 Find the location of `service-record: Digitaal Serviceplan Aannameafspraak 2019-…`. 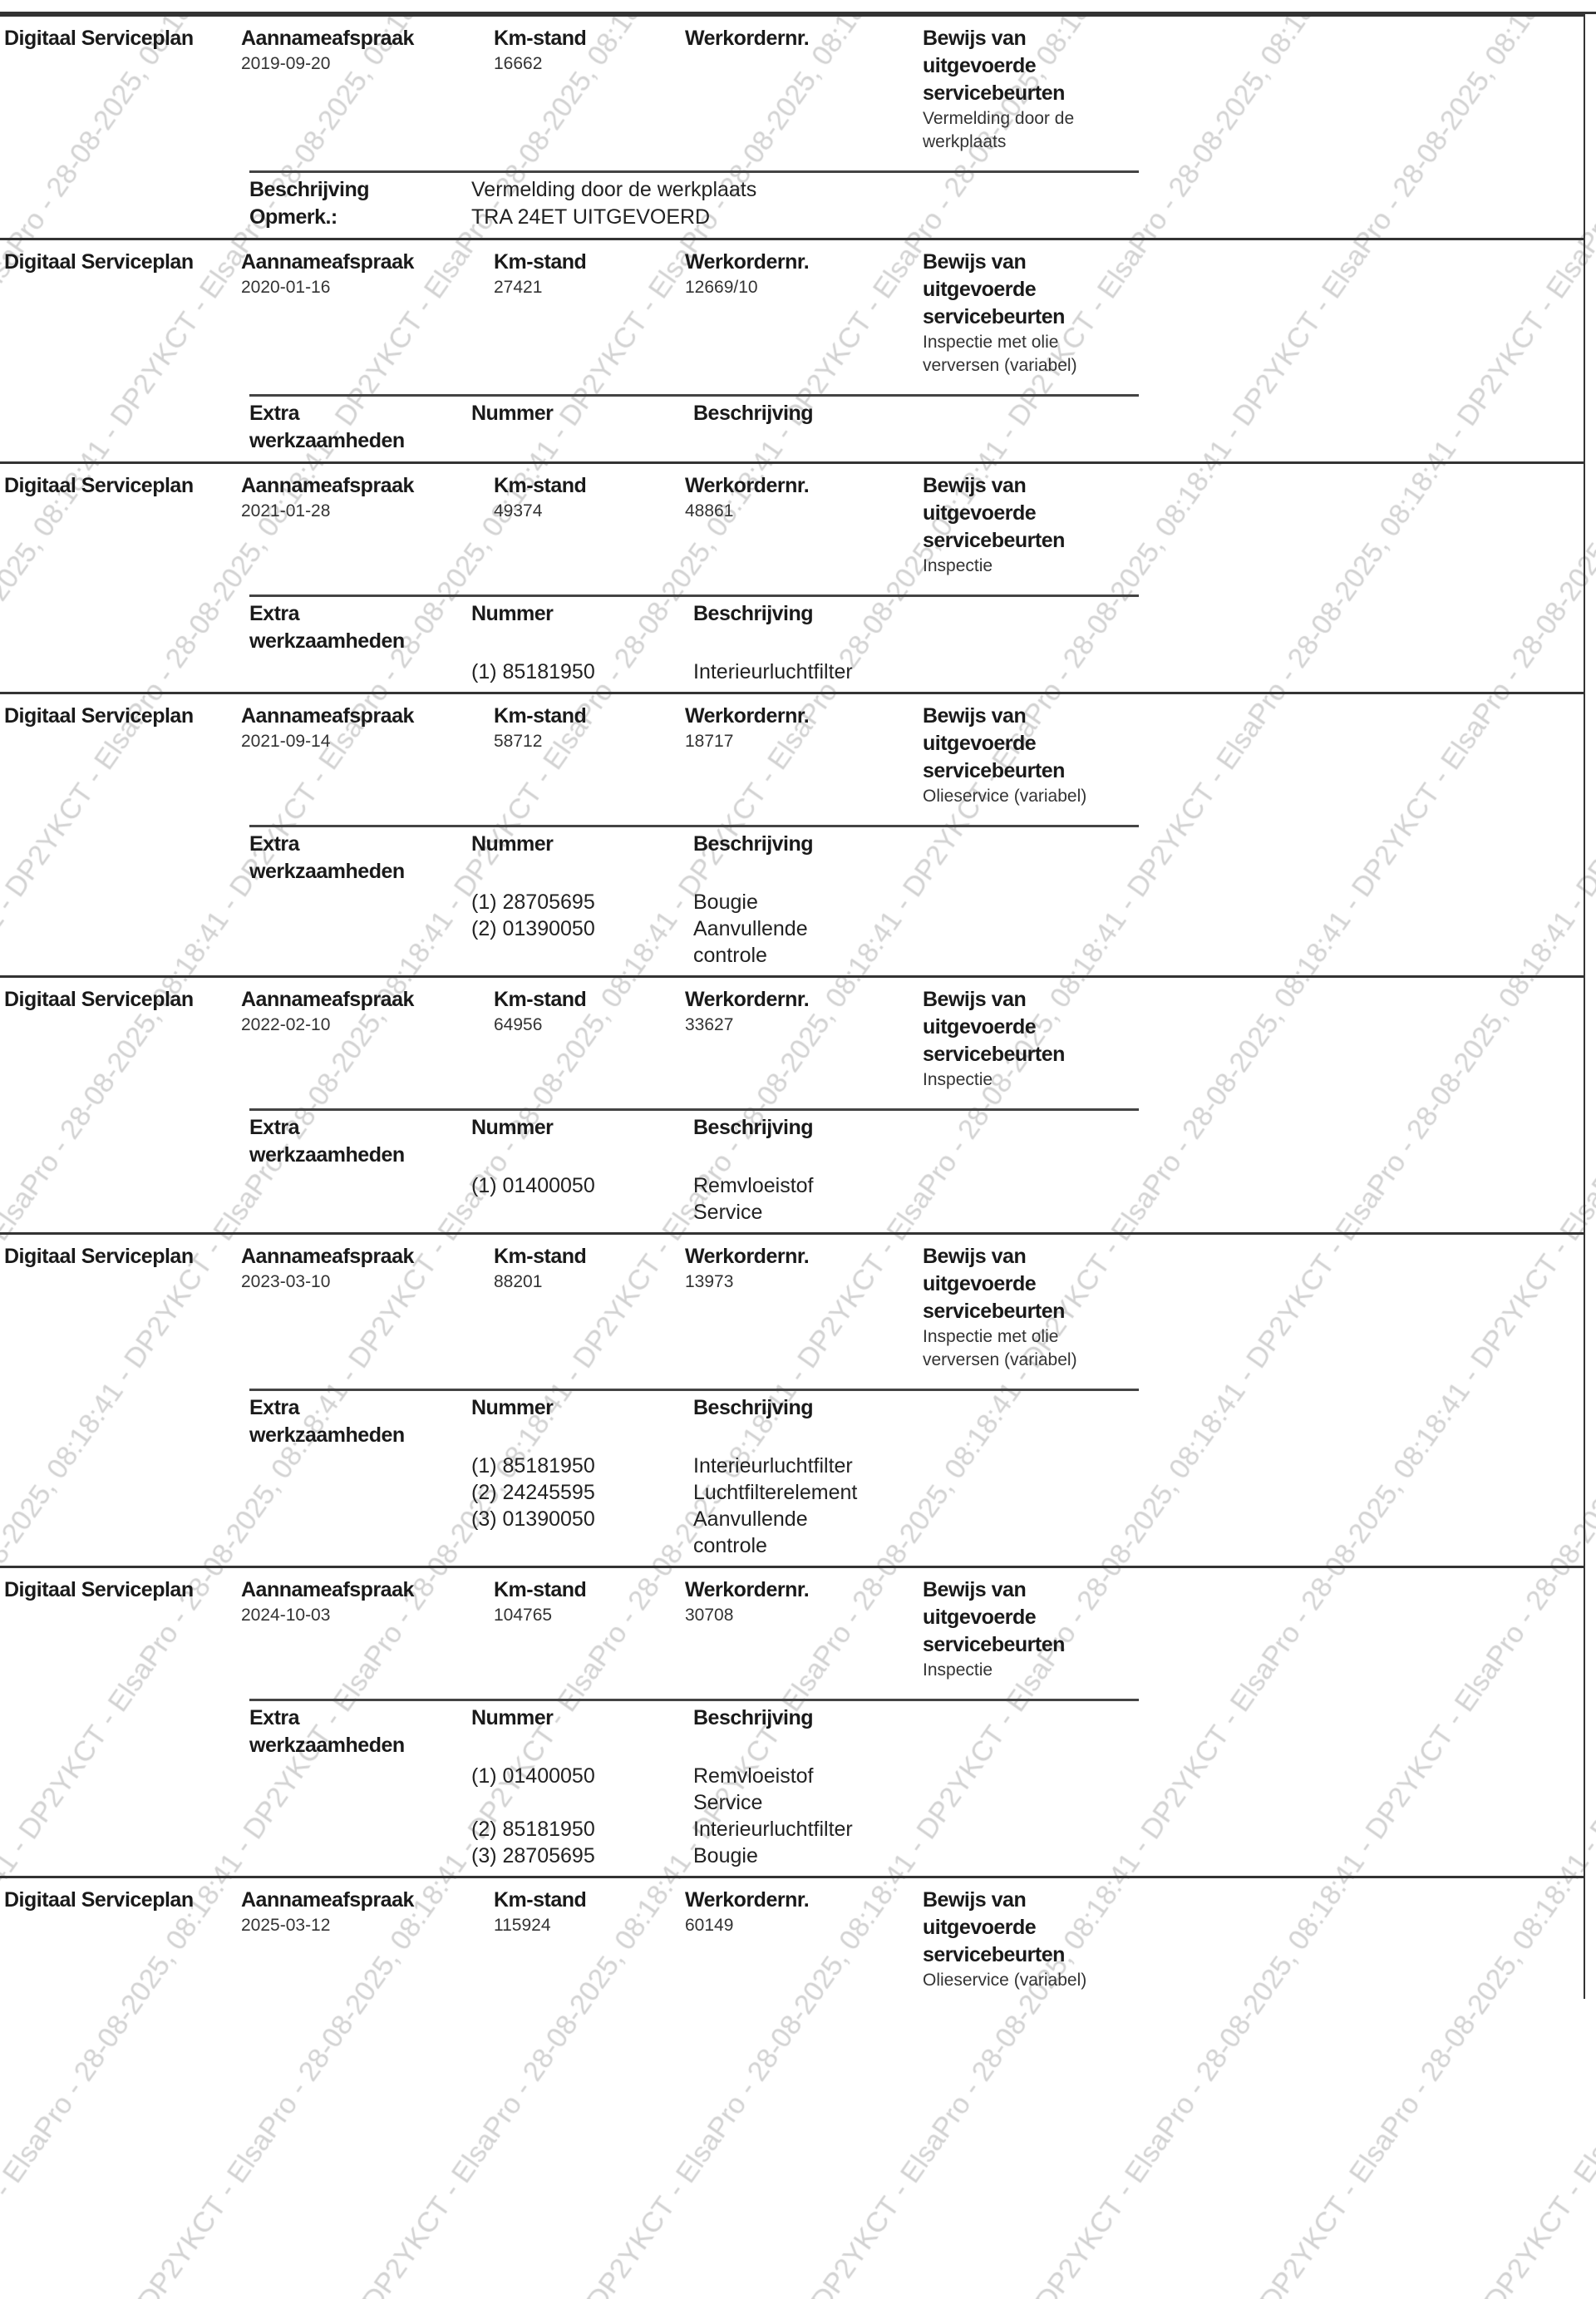

service-record: Digitaal Serviceplan Aannameafspraak 2019-… is located at coordinates (792, 126).